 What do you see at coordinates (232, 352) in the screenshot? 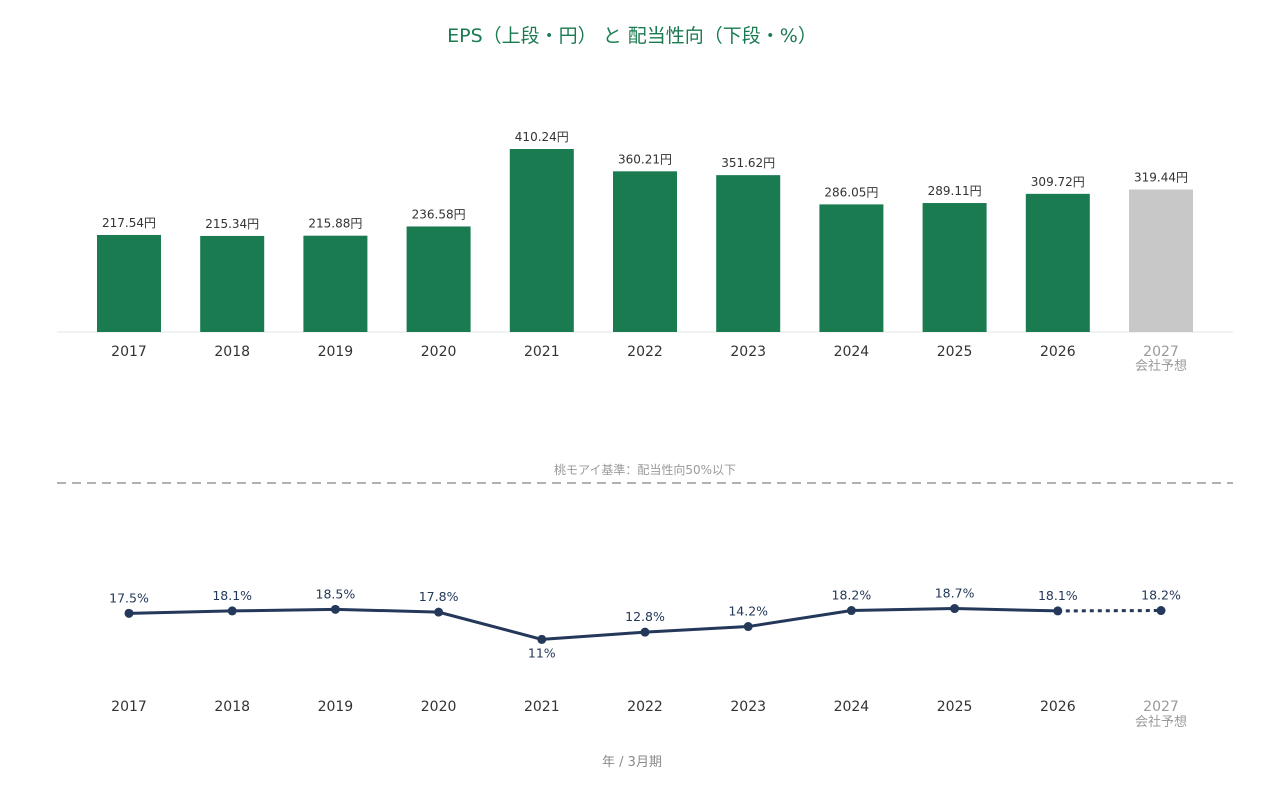
I see `bar-x-tick-label: 2018` at bounding box center [232, 352].